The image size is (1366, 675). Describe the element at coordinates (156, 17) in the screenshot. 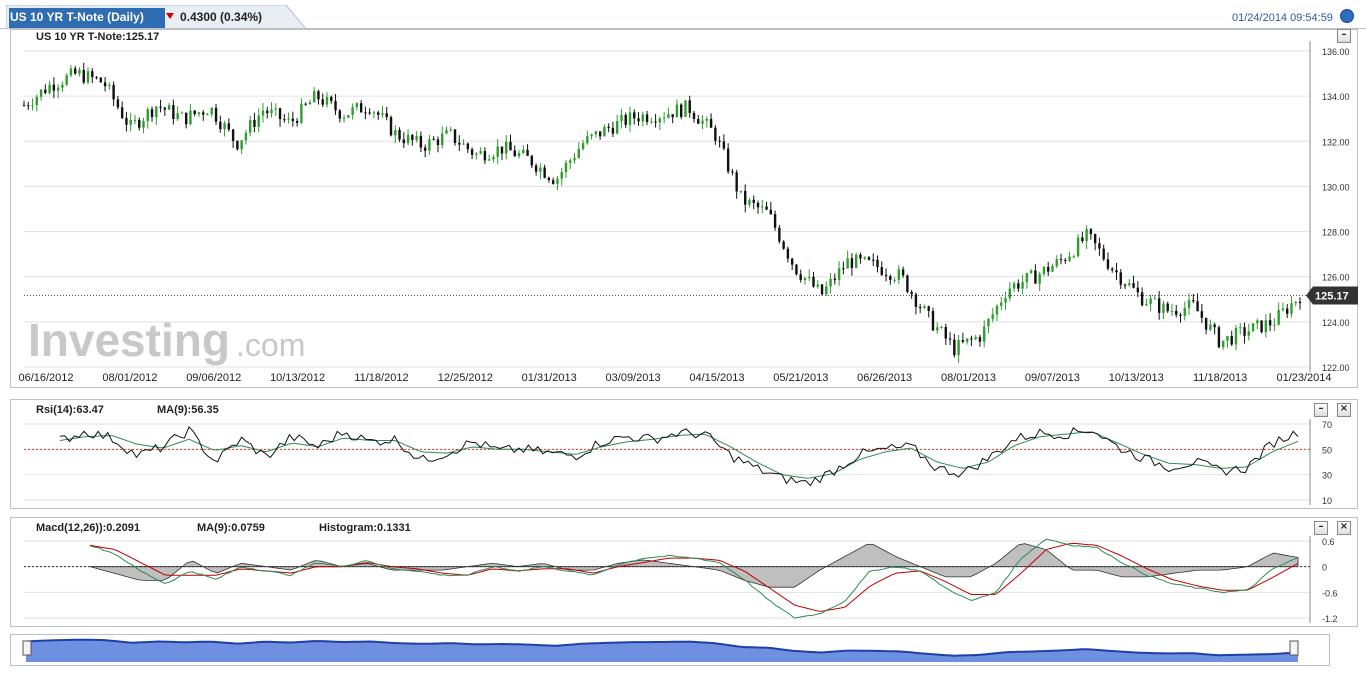

I see `instrument-tab` at that location.